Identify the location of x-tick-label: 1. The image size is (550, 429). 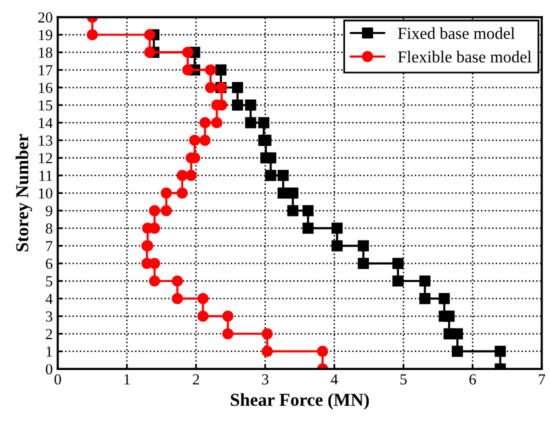
(127, 379).